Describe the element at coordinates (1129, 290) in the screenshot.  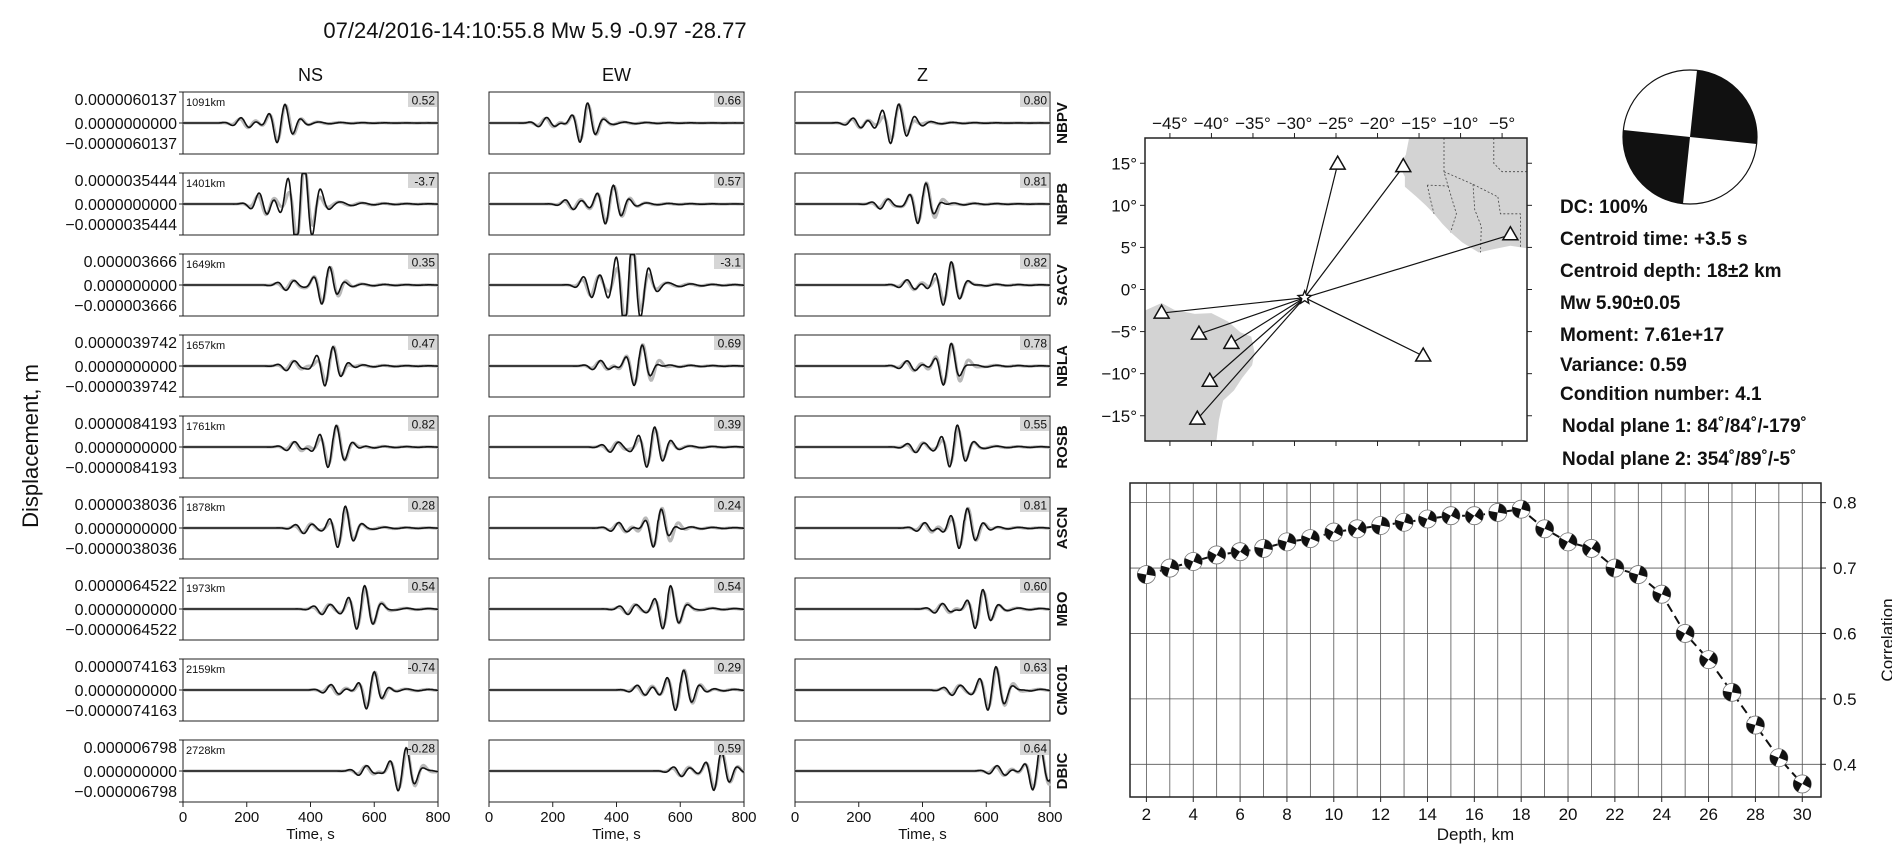
I see `map-lat-tick: 0°` at that location.